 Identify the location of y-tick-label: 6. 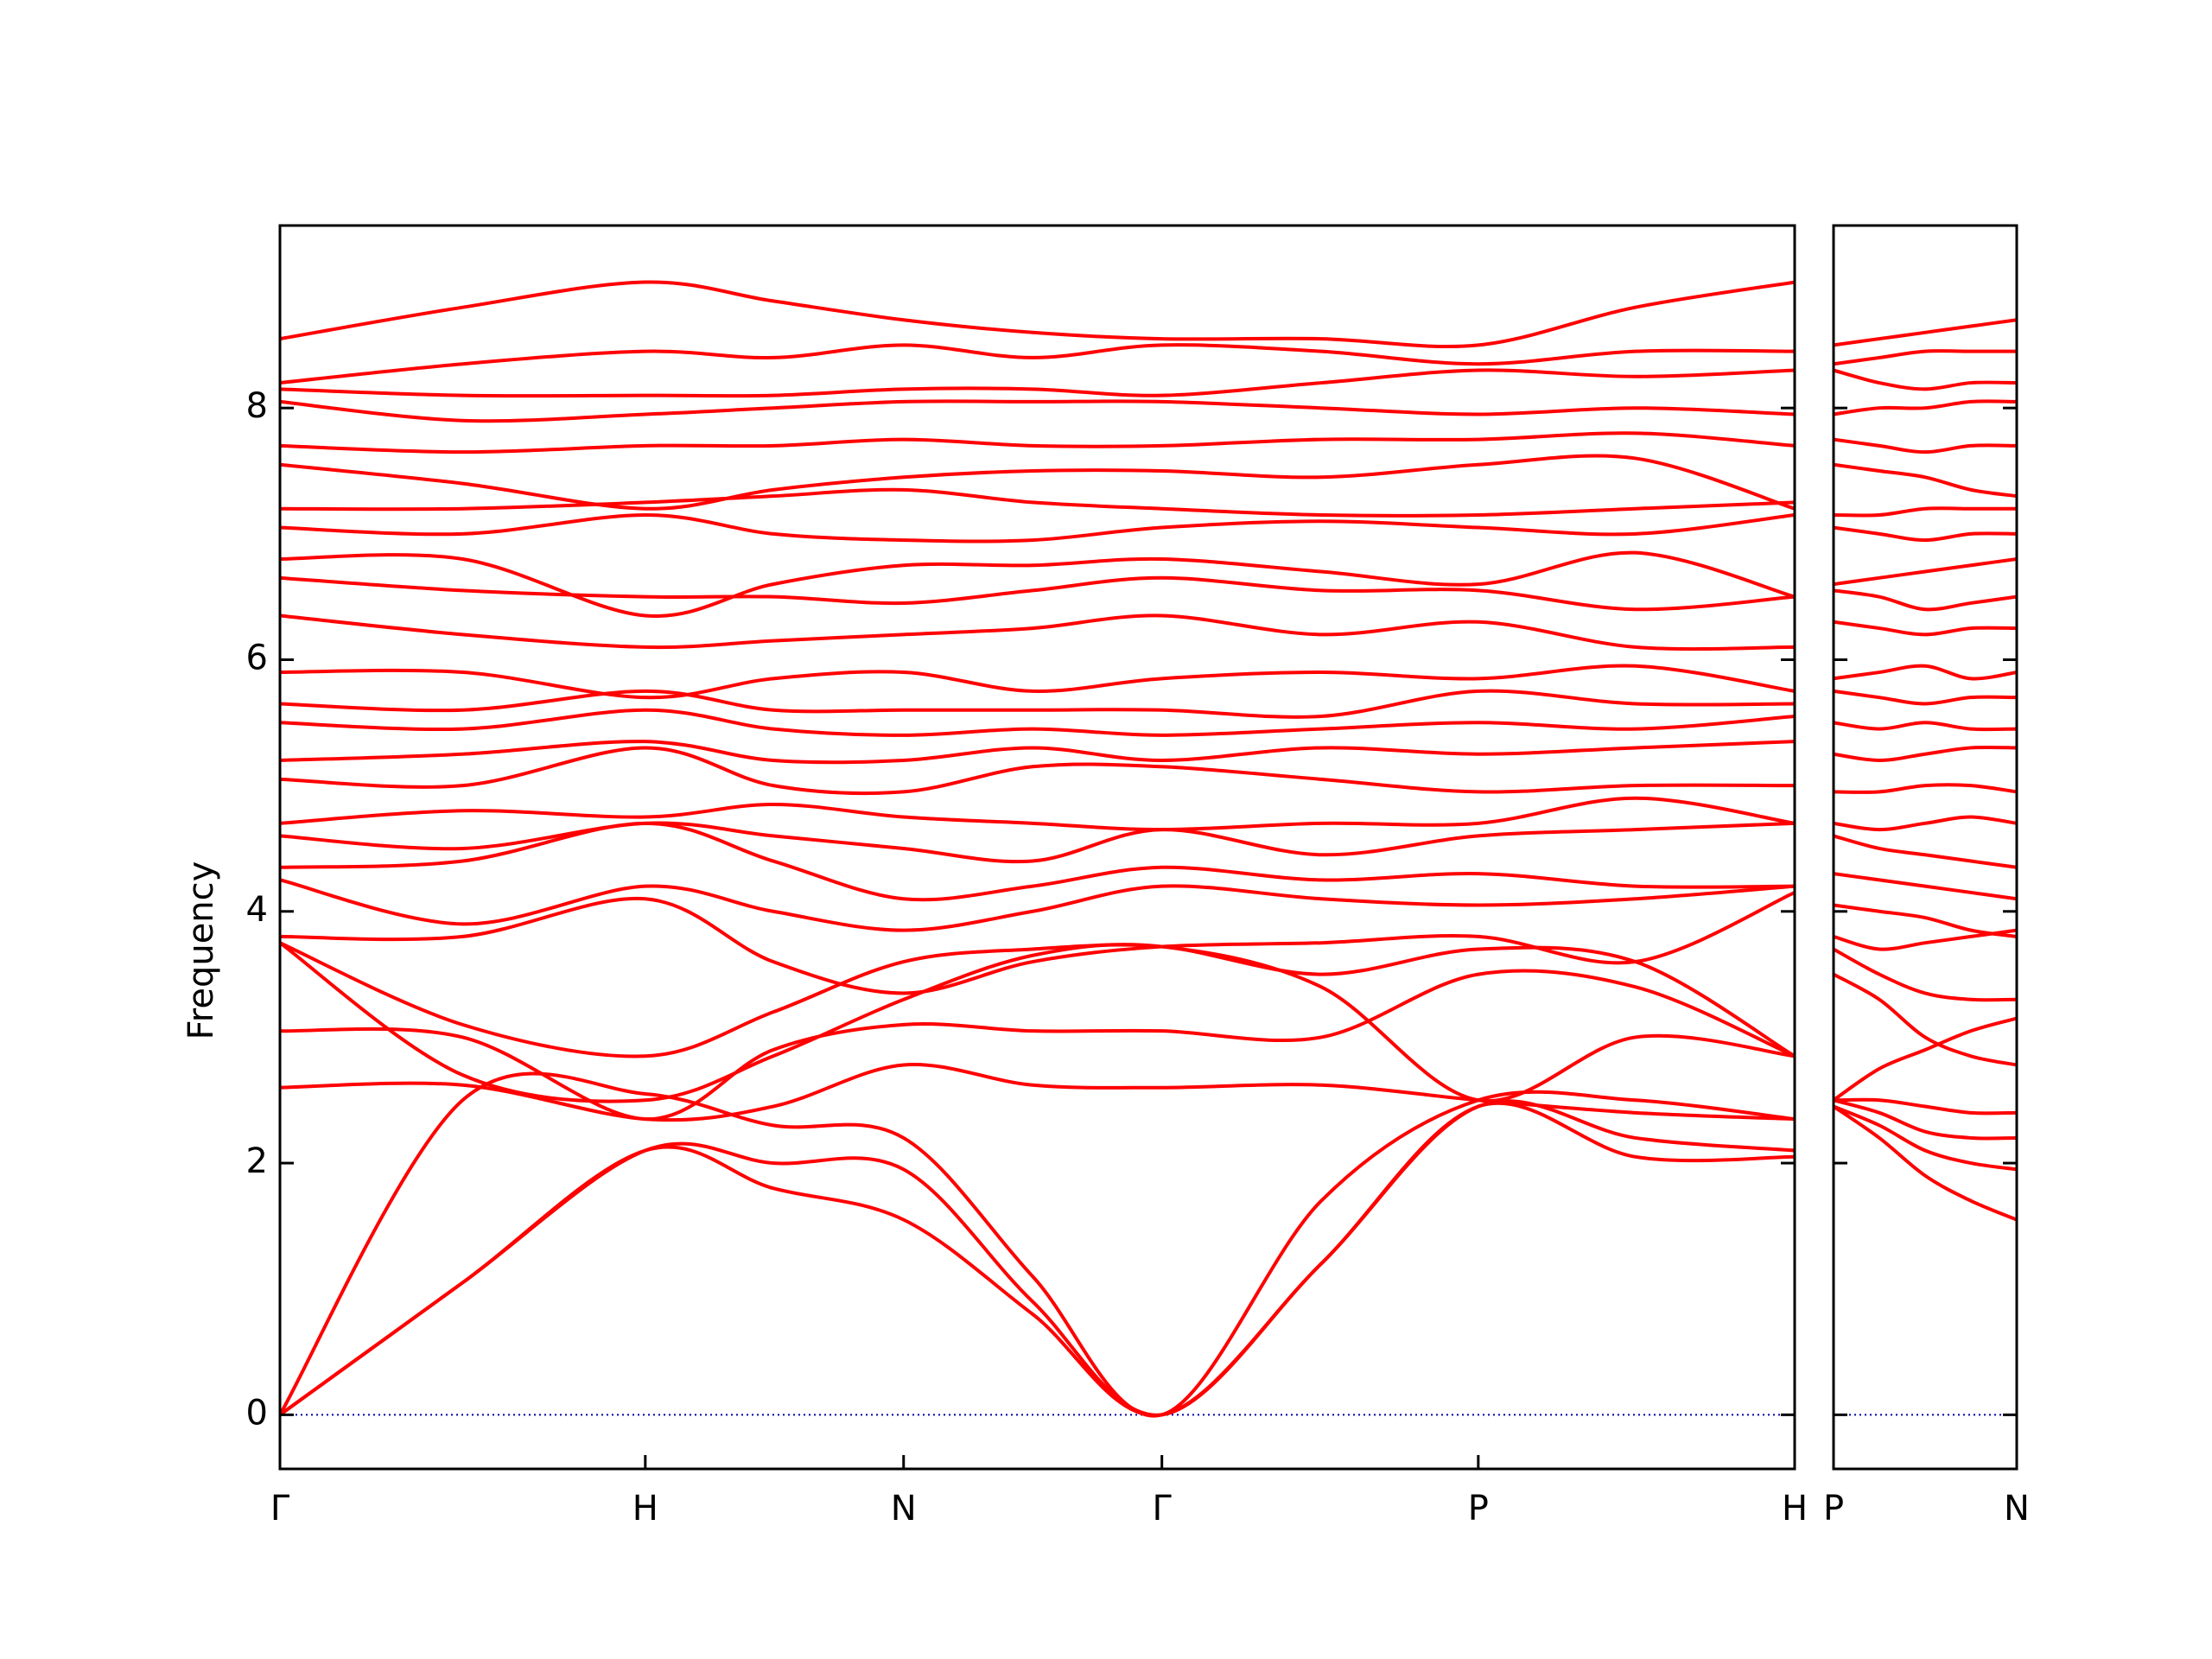
(257, 657).